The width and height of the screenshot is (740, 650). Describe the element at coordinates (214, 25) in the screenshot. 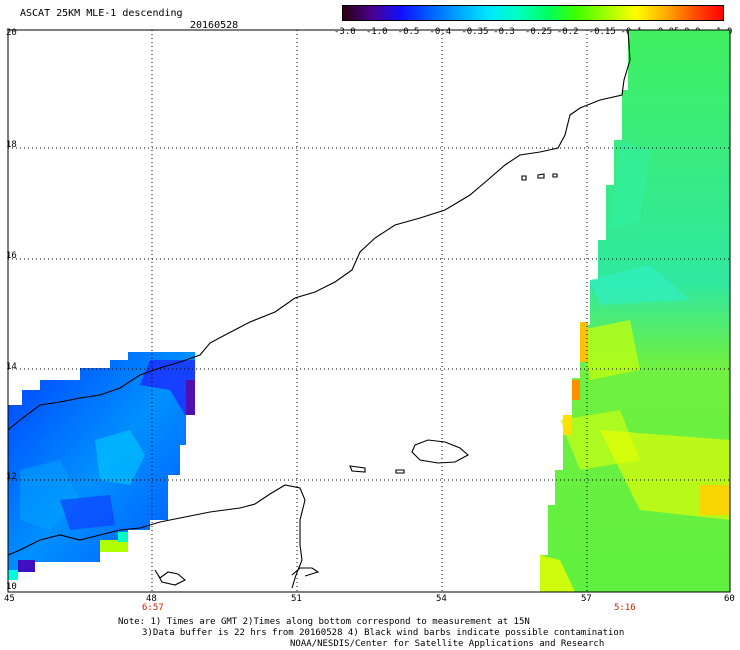

I see `product-date: 20160528` at that location.